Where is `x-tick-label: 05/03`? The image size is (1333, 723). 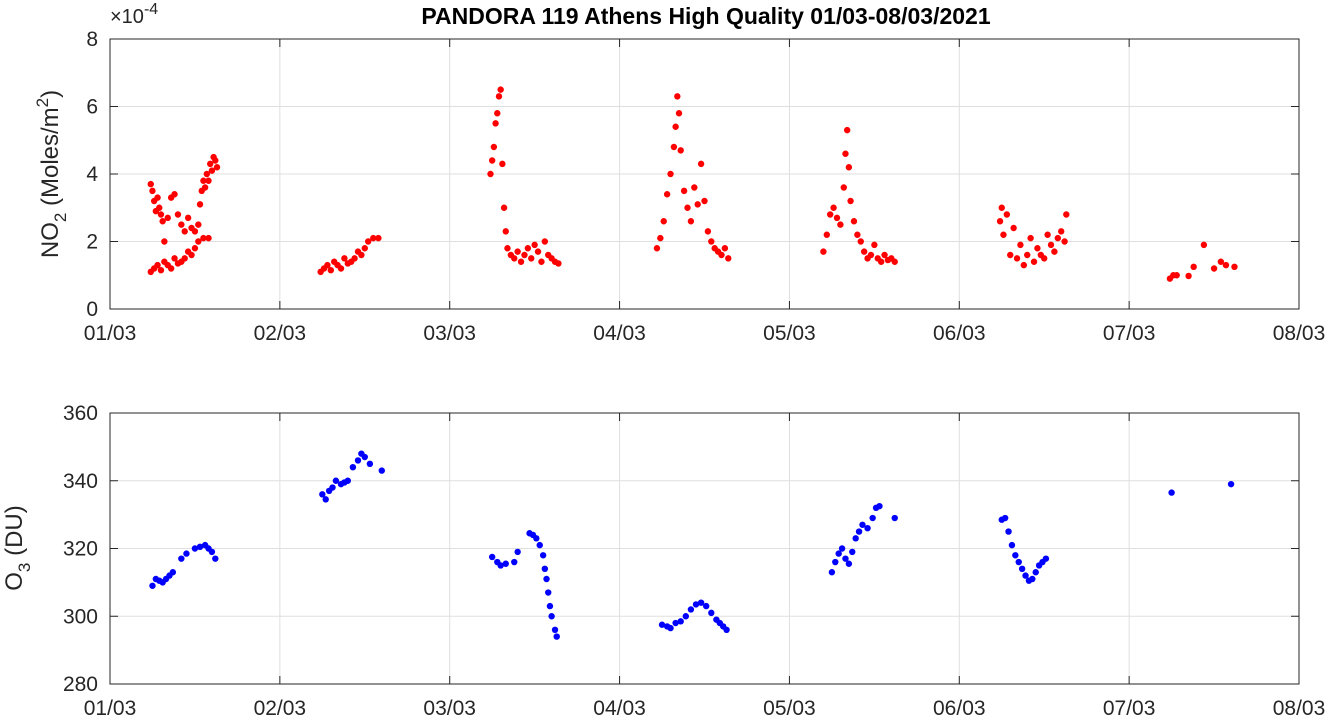
x-tick-label: 05/03 is located at coordinates (789, 708).